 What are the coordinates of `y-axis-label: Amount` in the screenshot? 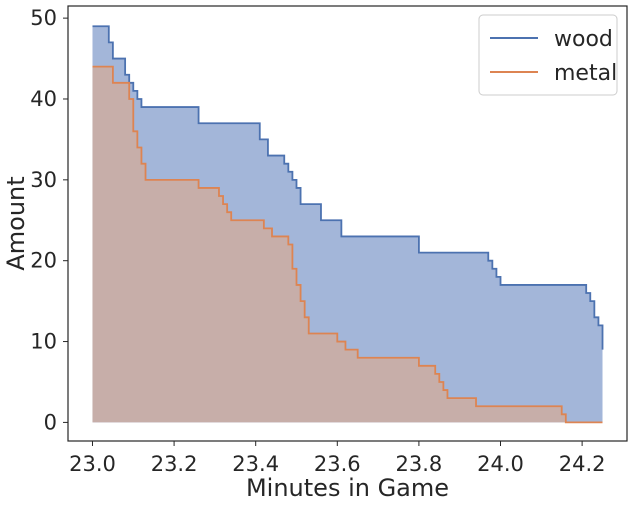 It's located at (16, 223).